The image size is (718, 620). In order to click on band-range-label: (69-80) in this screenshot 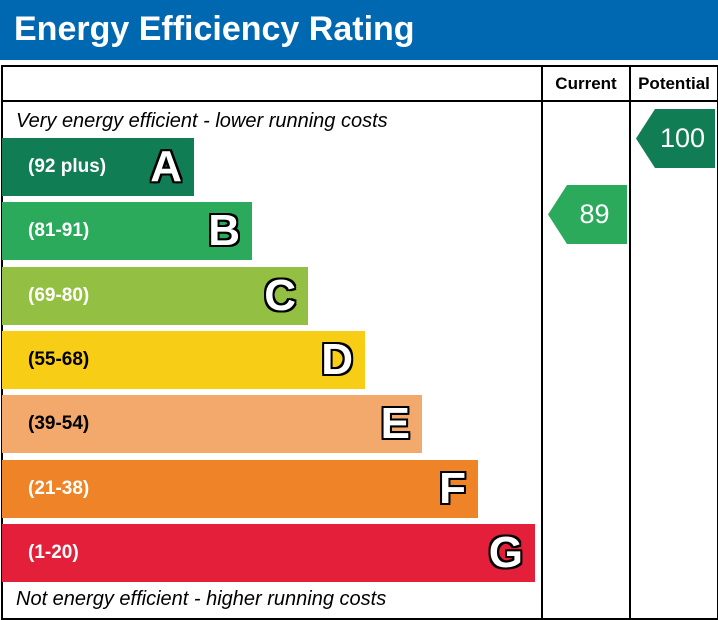, I will do `click(59, 295)`.